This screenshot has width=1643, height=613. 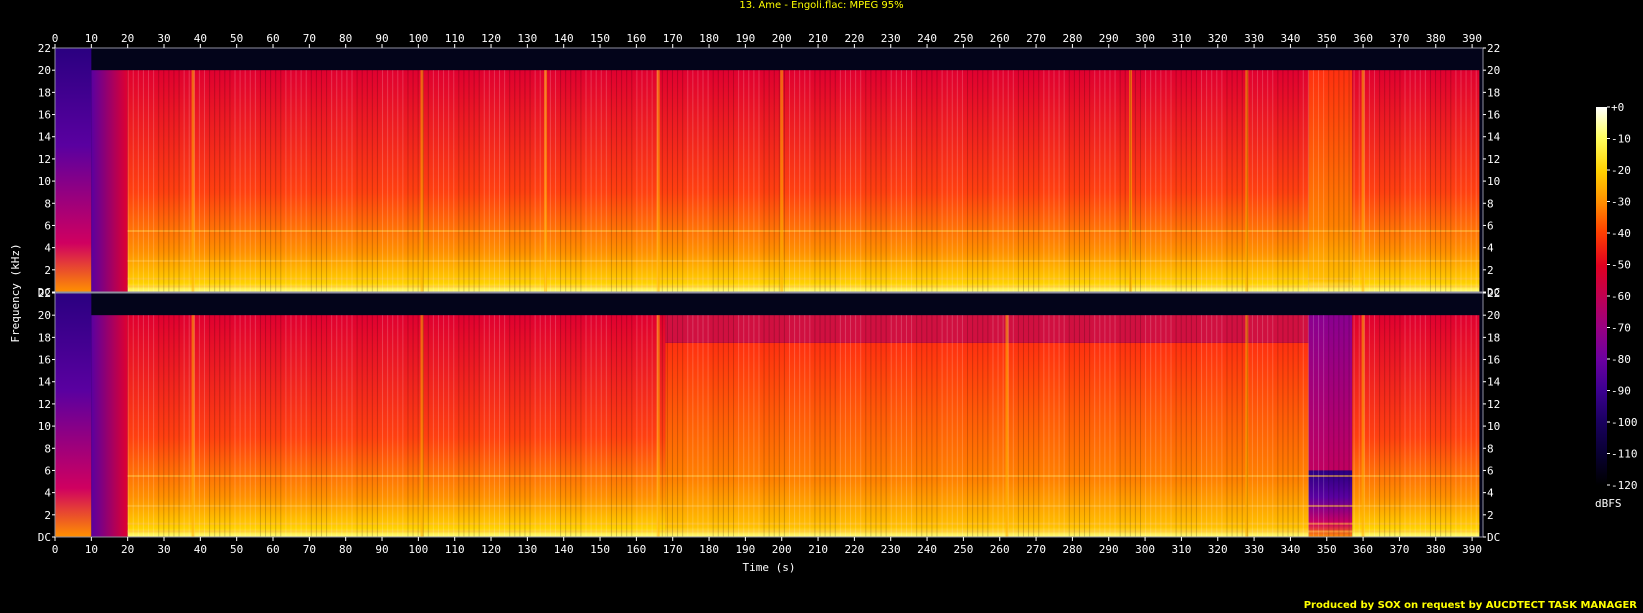 I want to click on y-tick-label: 6, so click(x=1490, y=225).